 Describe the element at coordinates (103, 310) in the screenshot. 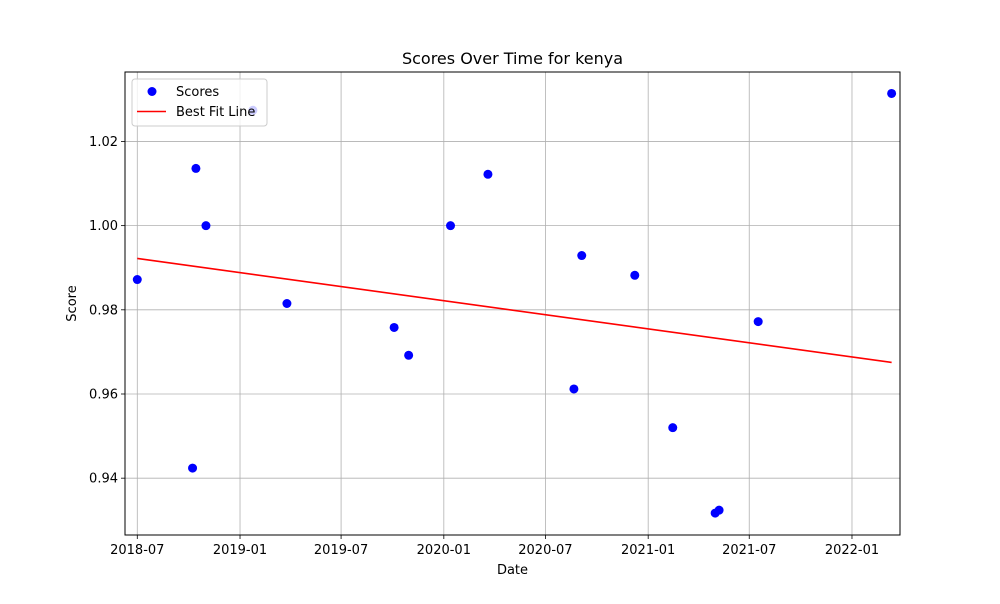

I see `y-tick-label: 0.98` at that location.